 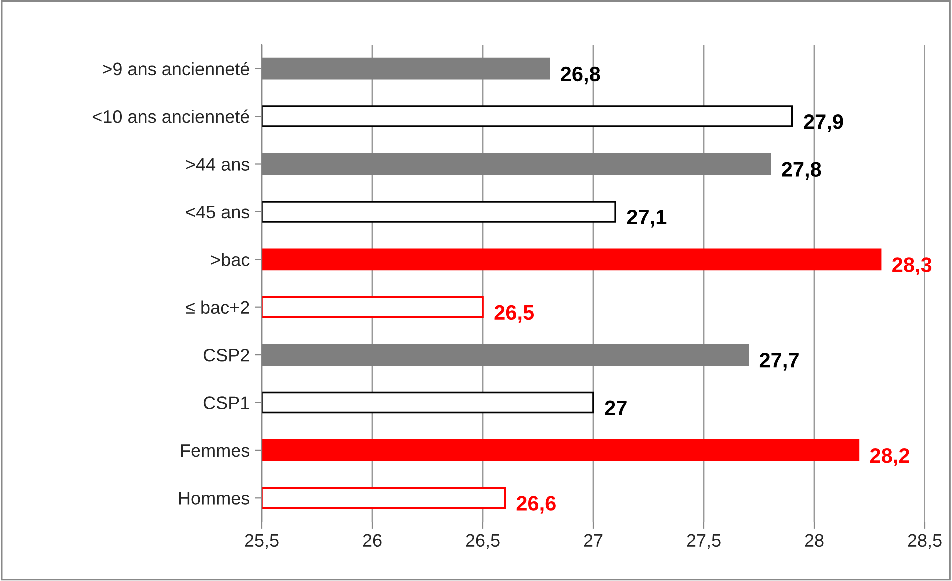 I want to click on x-tick-label: 27, so click(x=593, y=540).